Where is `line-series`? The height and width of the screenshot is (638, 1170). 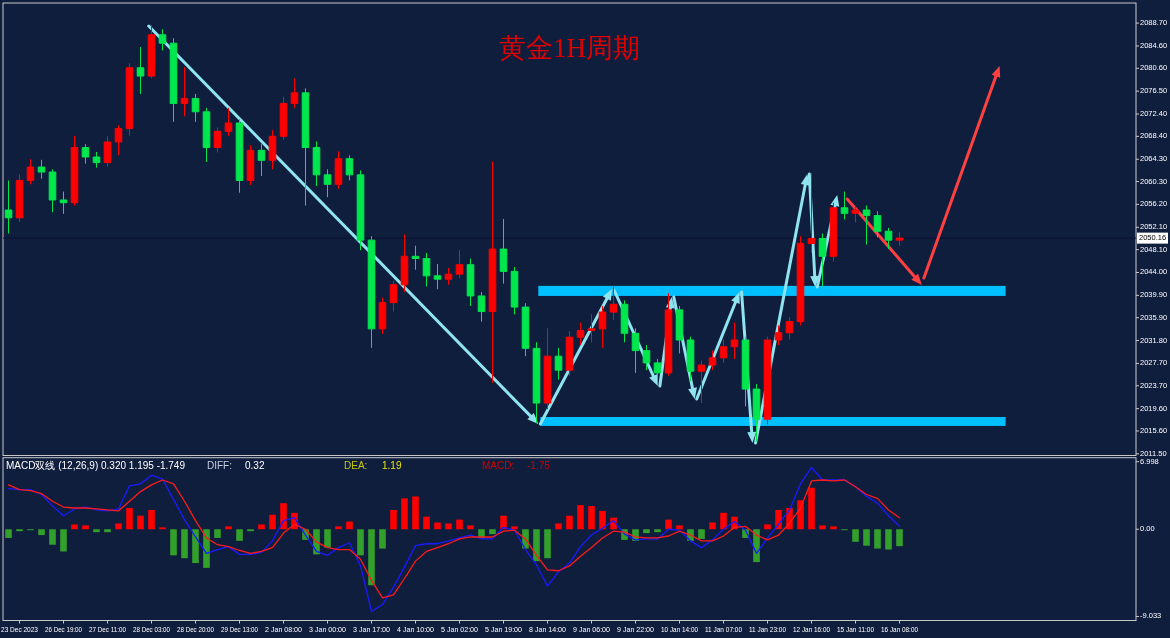
line-series is located at coordinates (454, 539).